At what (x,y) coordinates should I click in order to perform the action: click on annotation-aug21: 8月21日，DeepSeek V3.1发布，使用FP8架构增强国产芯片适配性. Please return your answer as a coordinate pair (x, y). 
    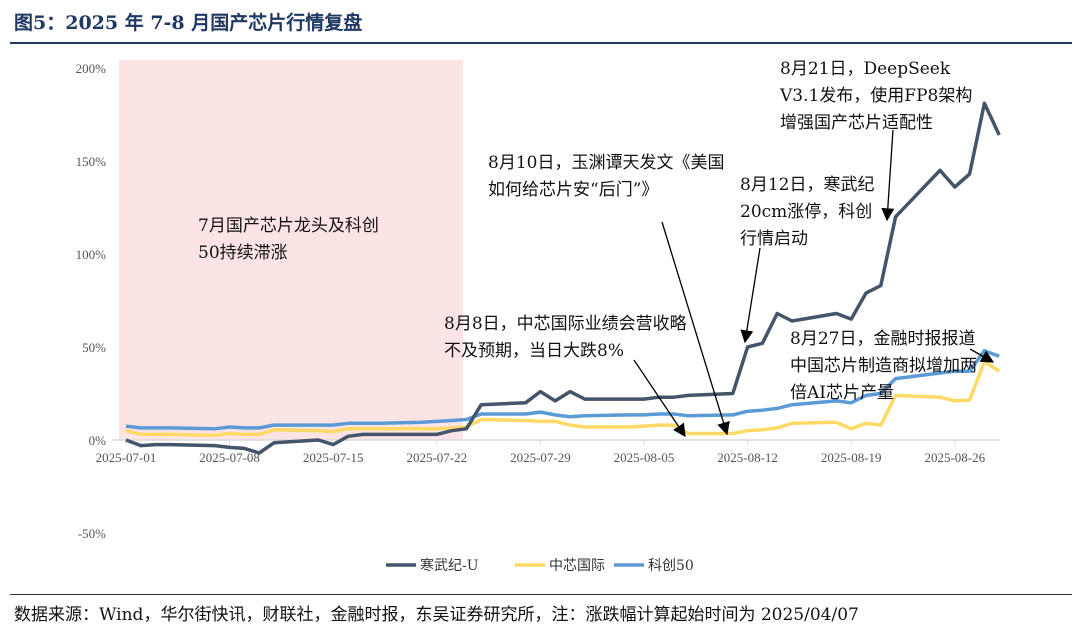
    Looking at the image, I should click on (876, 96).